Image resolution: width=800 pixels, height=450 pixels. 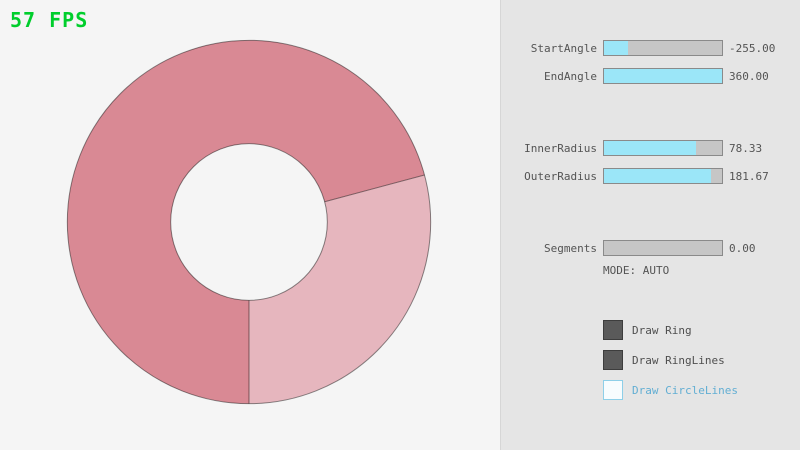 What do you see at coordinates (742, 248) in the screenshot?
I see `segments-value: 0.00` at bounding box center [742, 248].